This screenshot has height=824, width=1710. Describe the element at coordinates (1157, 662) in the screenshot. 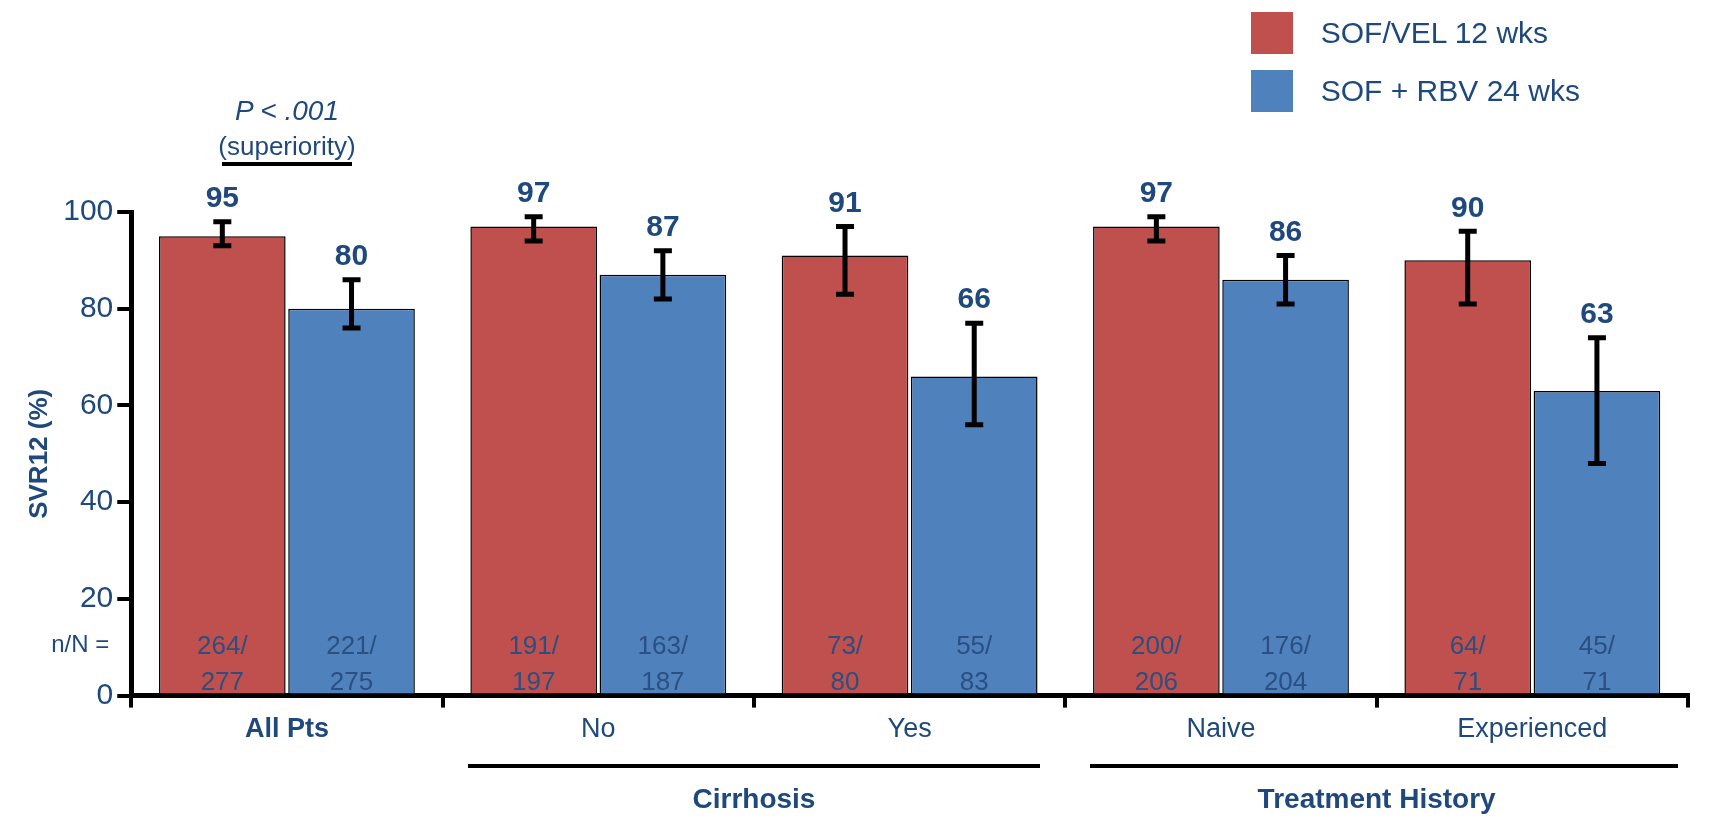

I see `annotation: 200/206` at that location.